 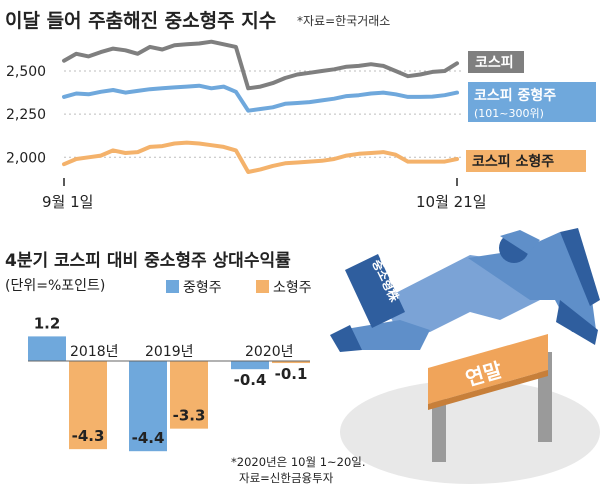 I want to click on top-chart-y-ticks: 2,000 2,250 2,500, so click(x=26, y=115).